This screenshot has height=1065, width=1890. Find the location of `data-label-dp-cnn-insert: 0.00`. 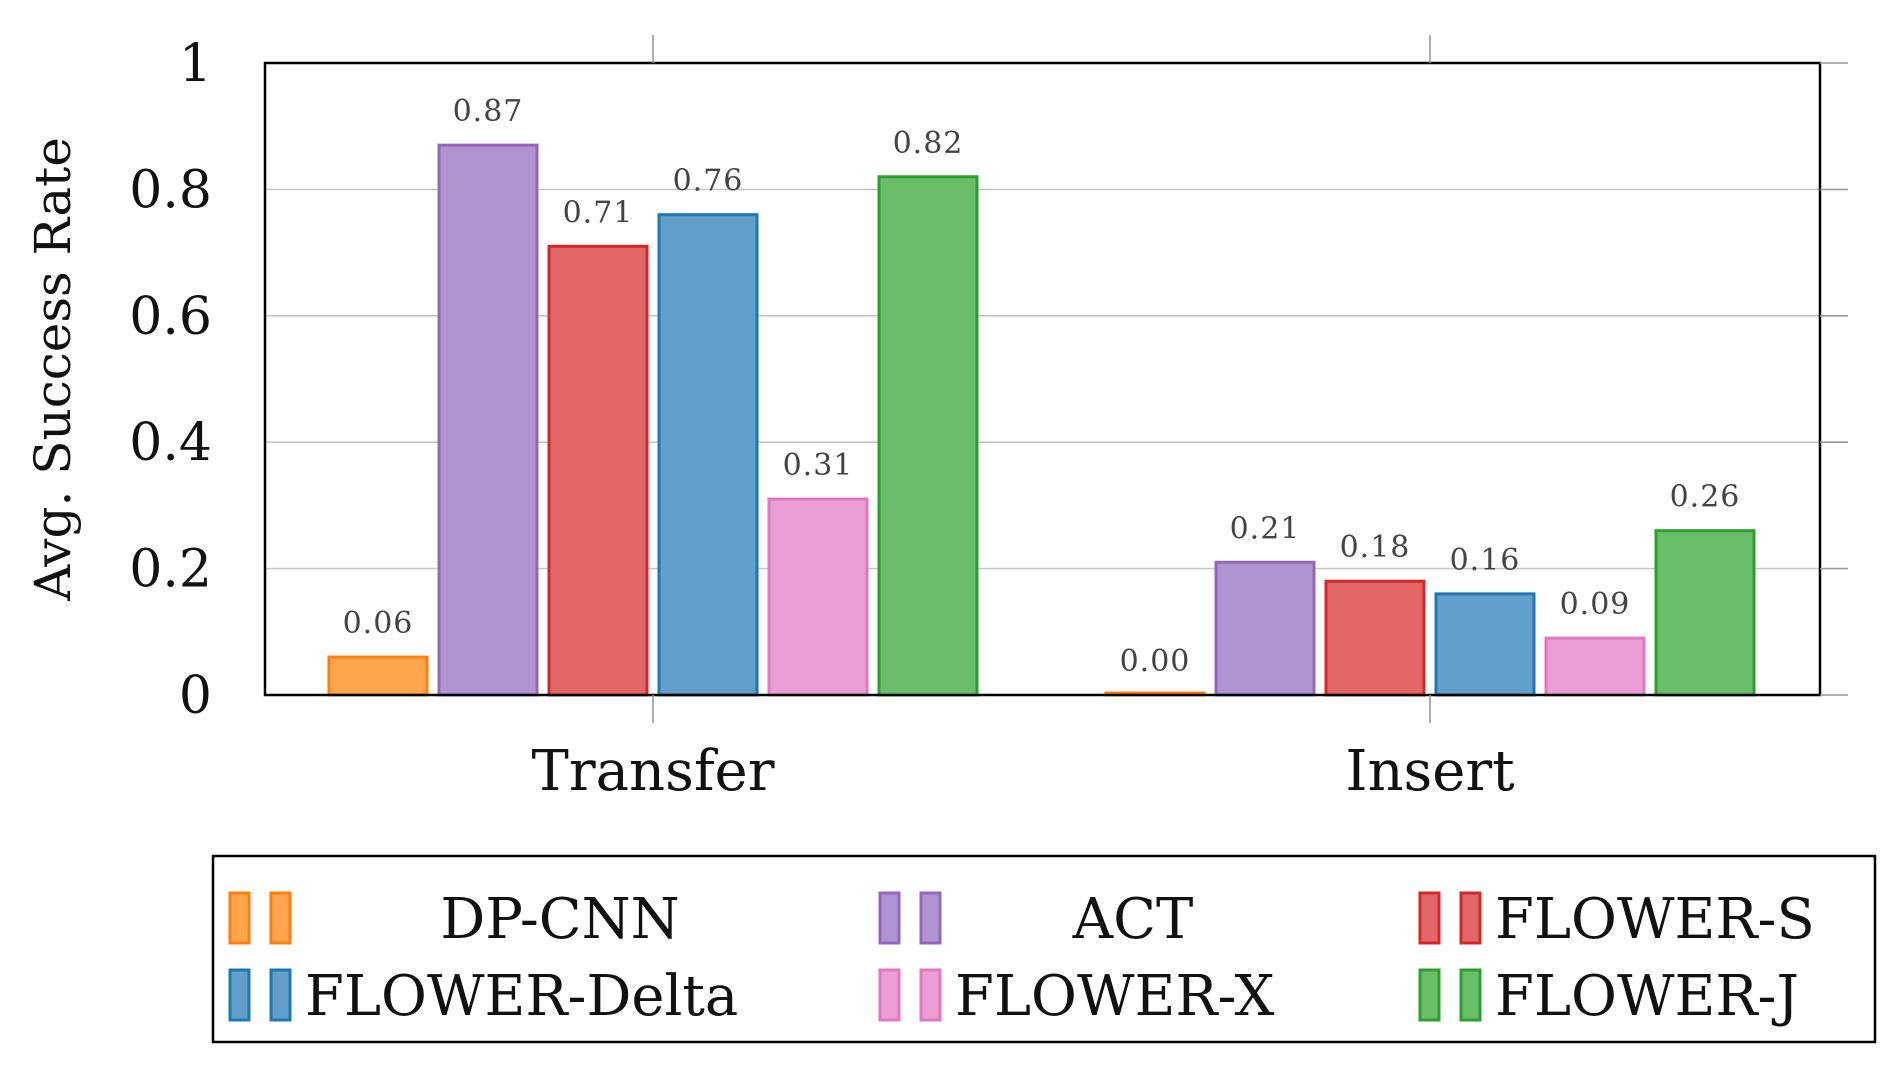

data-label-dp-cnn-insert: 0.00 is located at coordinates (1155, 661).